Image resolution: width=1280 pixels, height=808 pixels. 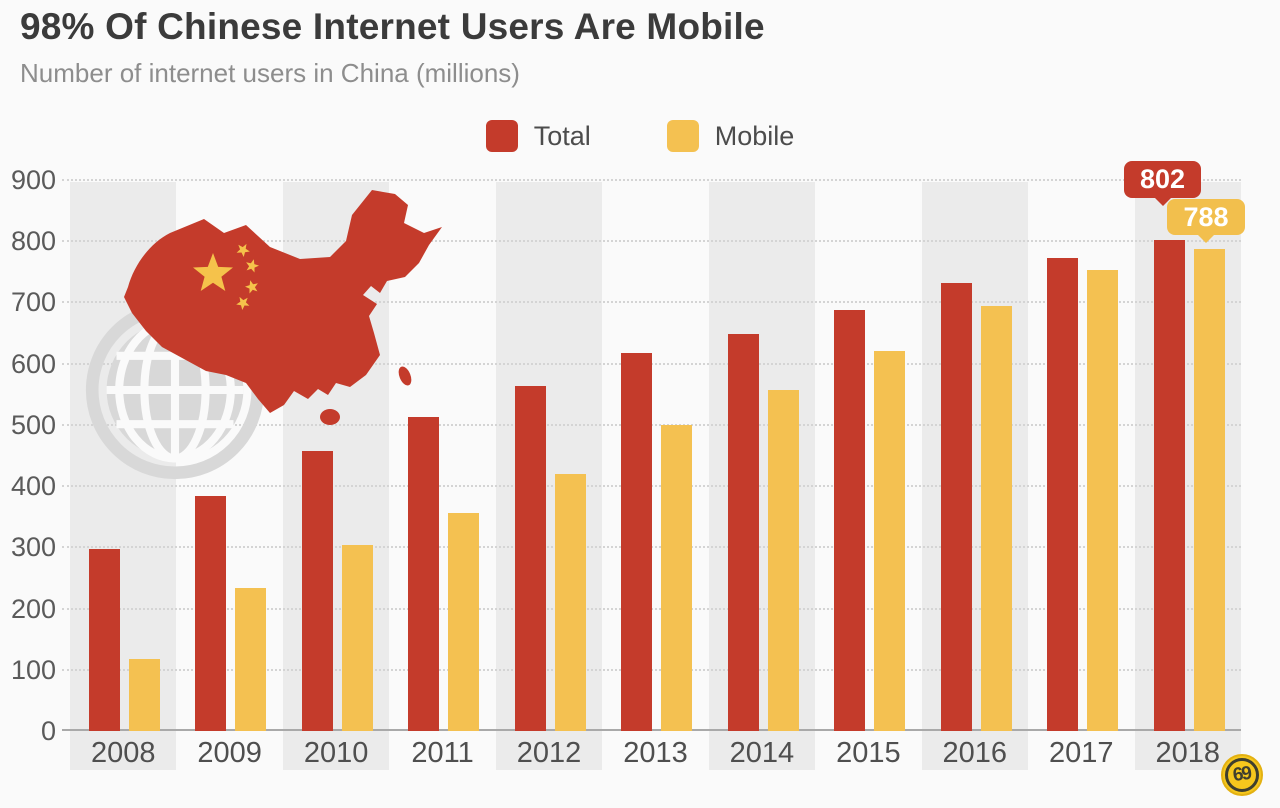 What do you see at coordinates (357, 638) in the screenshot?
I see `mobile-bar-2010` at bounding box center [357, 638].